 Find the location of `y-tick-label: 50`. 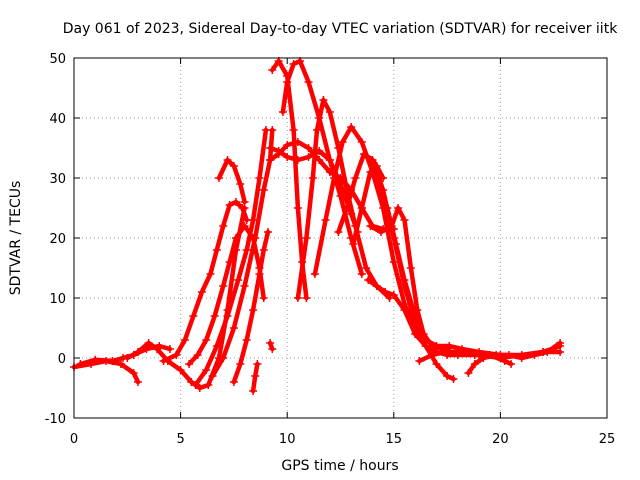

y-tick-label: 50 is located at coordinates (57, 59).